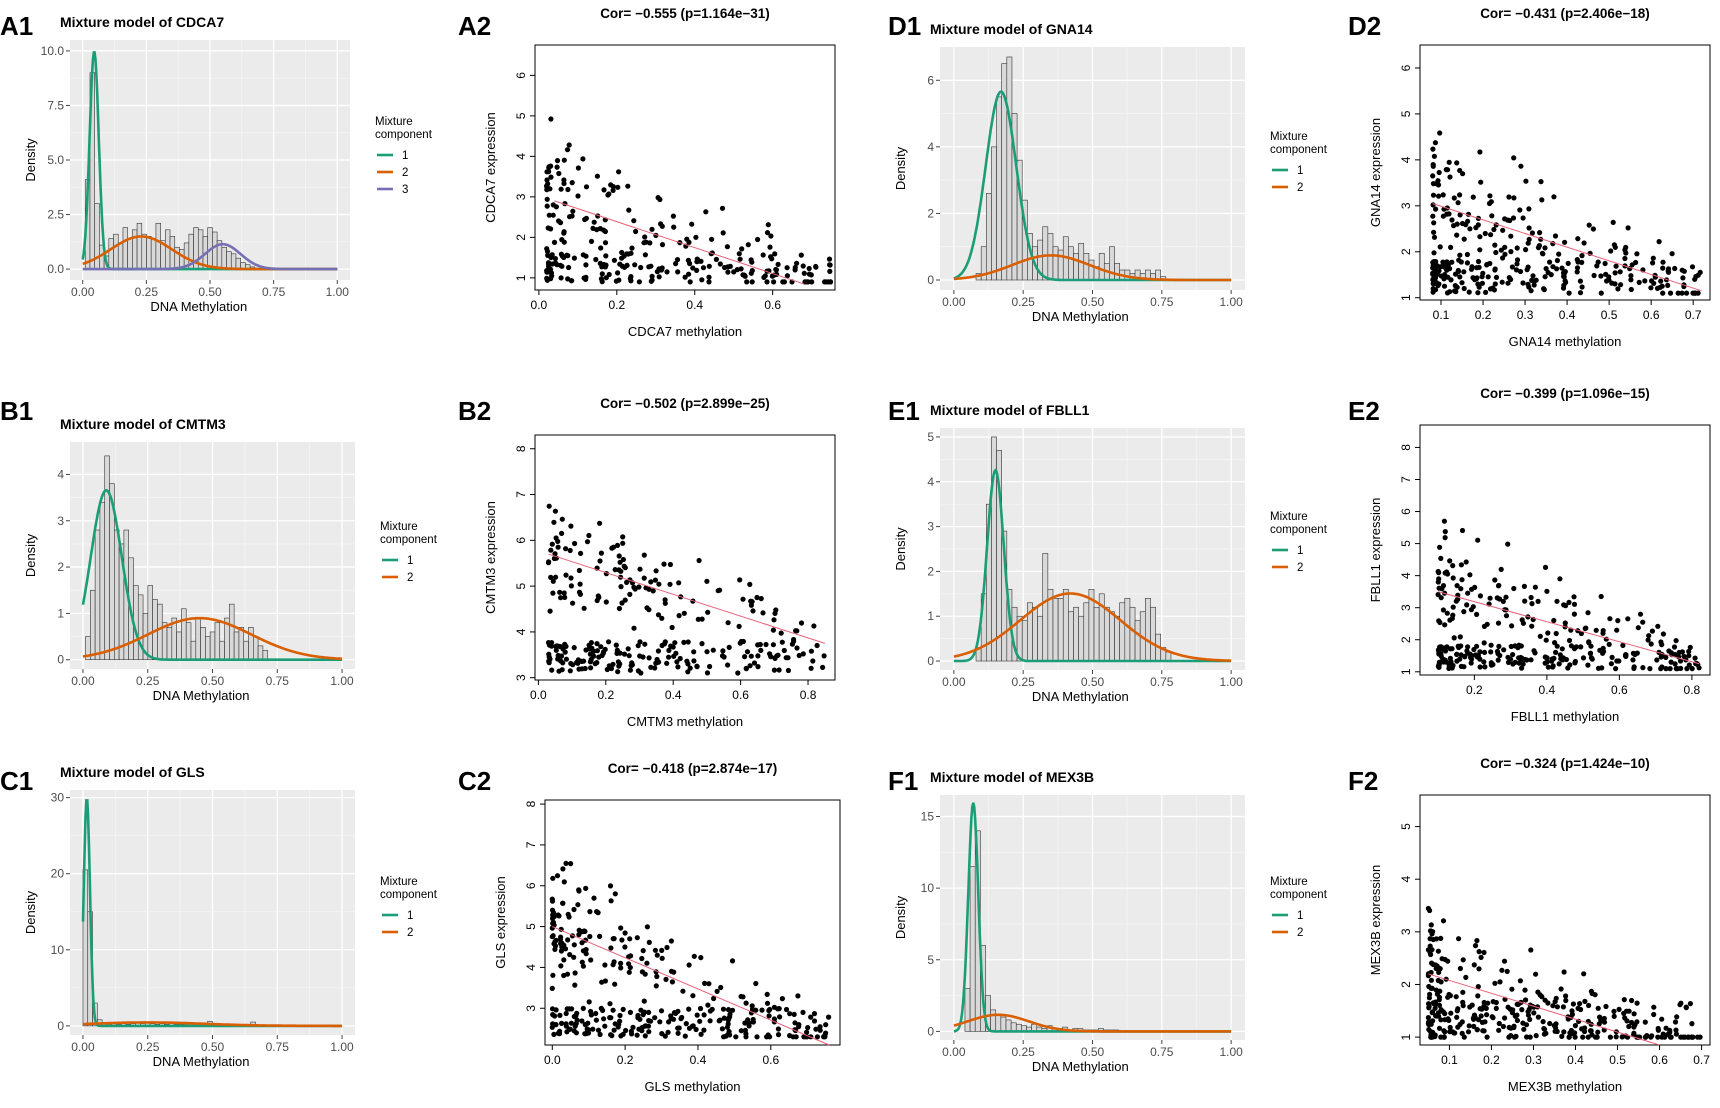 The image size is (1720, 1108). What do you see at coordinates (692, 1086) in the screenshot?
I see `x-axis-label: GLS methylation` at bounding box center [692, 1086].